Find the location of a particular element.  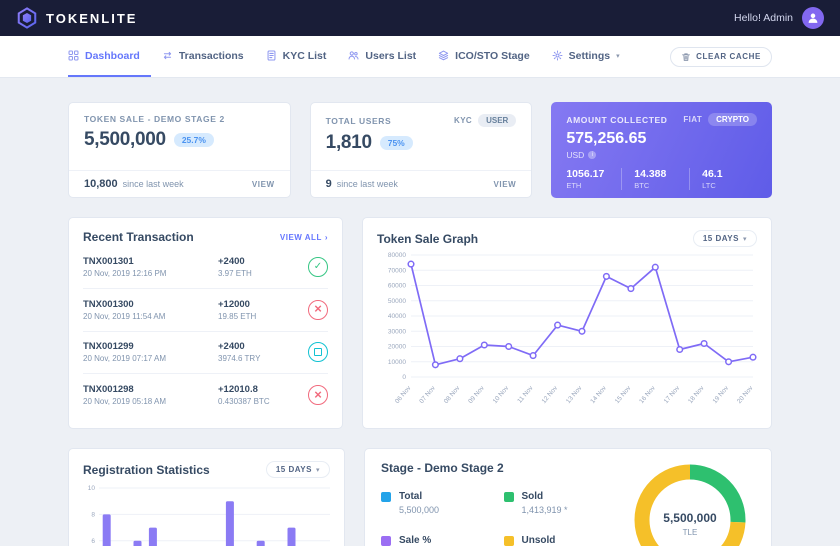

nav-item-users-list: Users List is located at coordinates (382, 56).